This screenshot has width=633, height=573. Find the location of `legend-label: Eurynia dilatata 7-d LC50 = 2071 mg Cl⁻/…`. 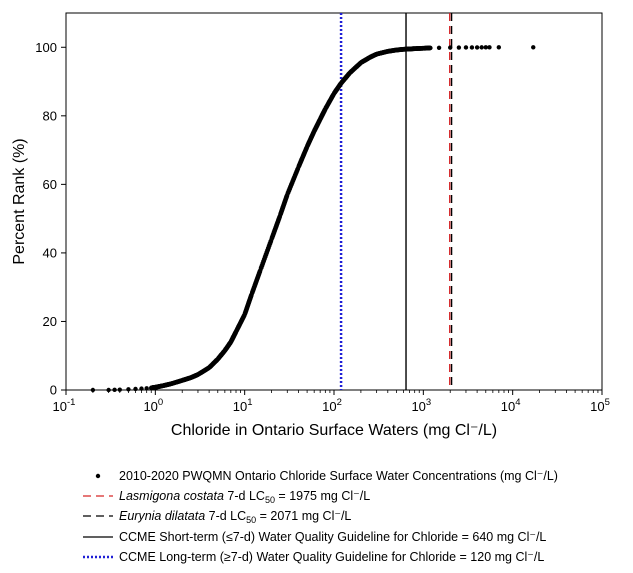

legend-label: Eurynia dilatata 7-d LC50 = 2071 mg Cl⁻/… is located at coordinates (235, 517).